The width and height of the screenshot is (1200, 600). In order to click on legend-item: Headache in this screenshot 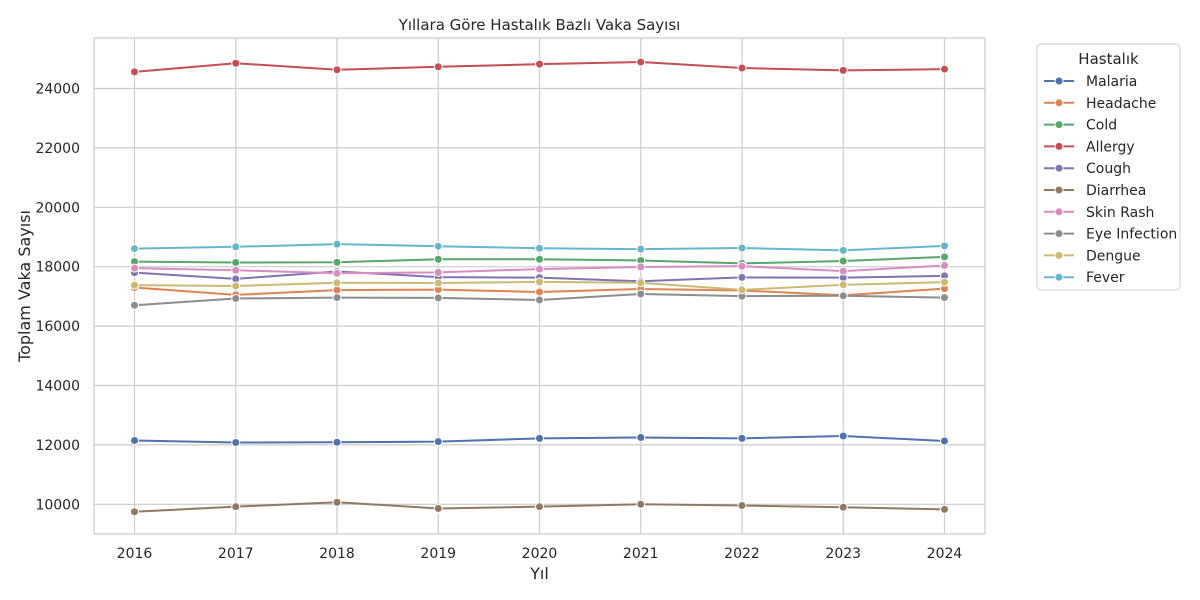, I will do `click(1100, 104)`.